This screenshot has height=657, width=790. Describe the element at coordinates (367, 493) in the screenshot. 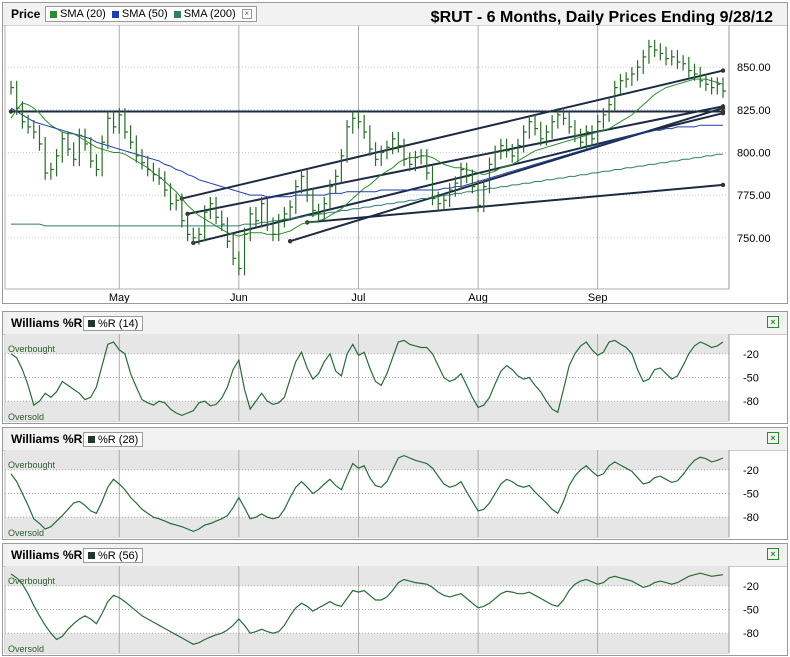

I see `williams-line` at that location.